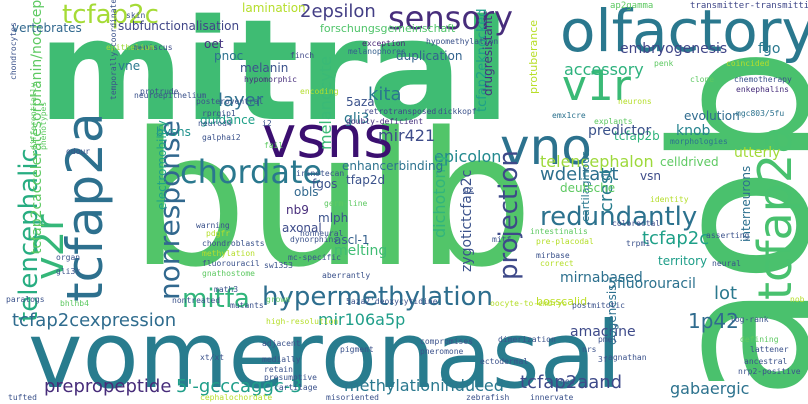 The height and width of the screenshot is (404, 808). What do you see at coordinates (319, 91) in the screenshot?
I see `word-encoding: encoding` at bounding box center [319, 91].